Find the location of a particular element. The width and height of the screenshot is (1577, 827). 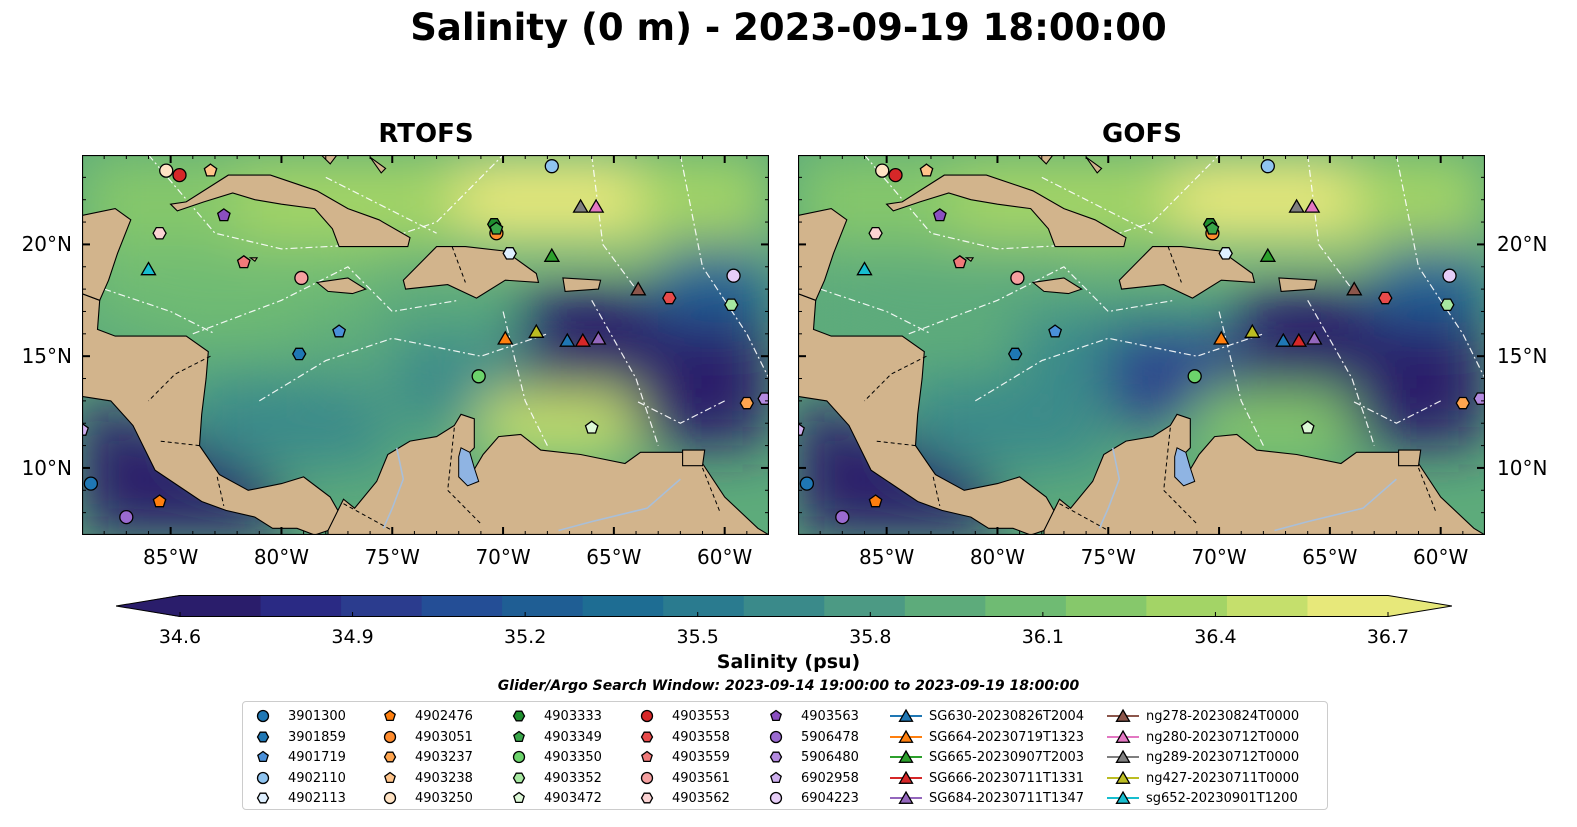

panel-title-gofs: GOFS is located at coordinates (1142, 134).